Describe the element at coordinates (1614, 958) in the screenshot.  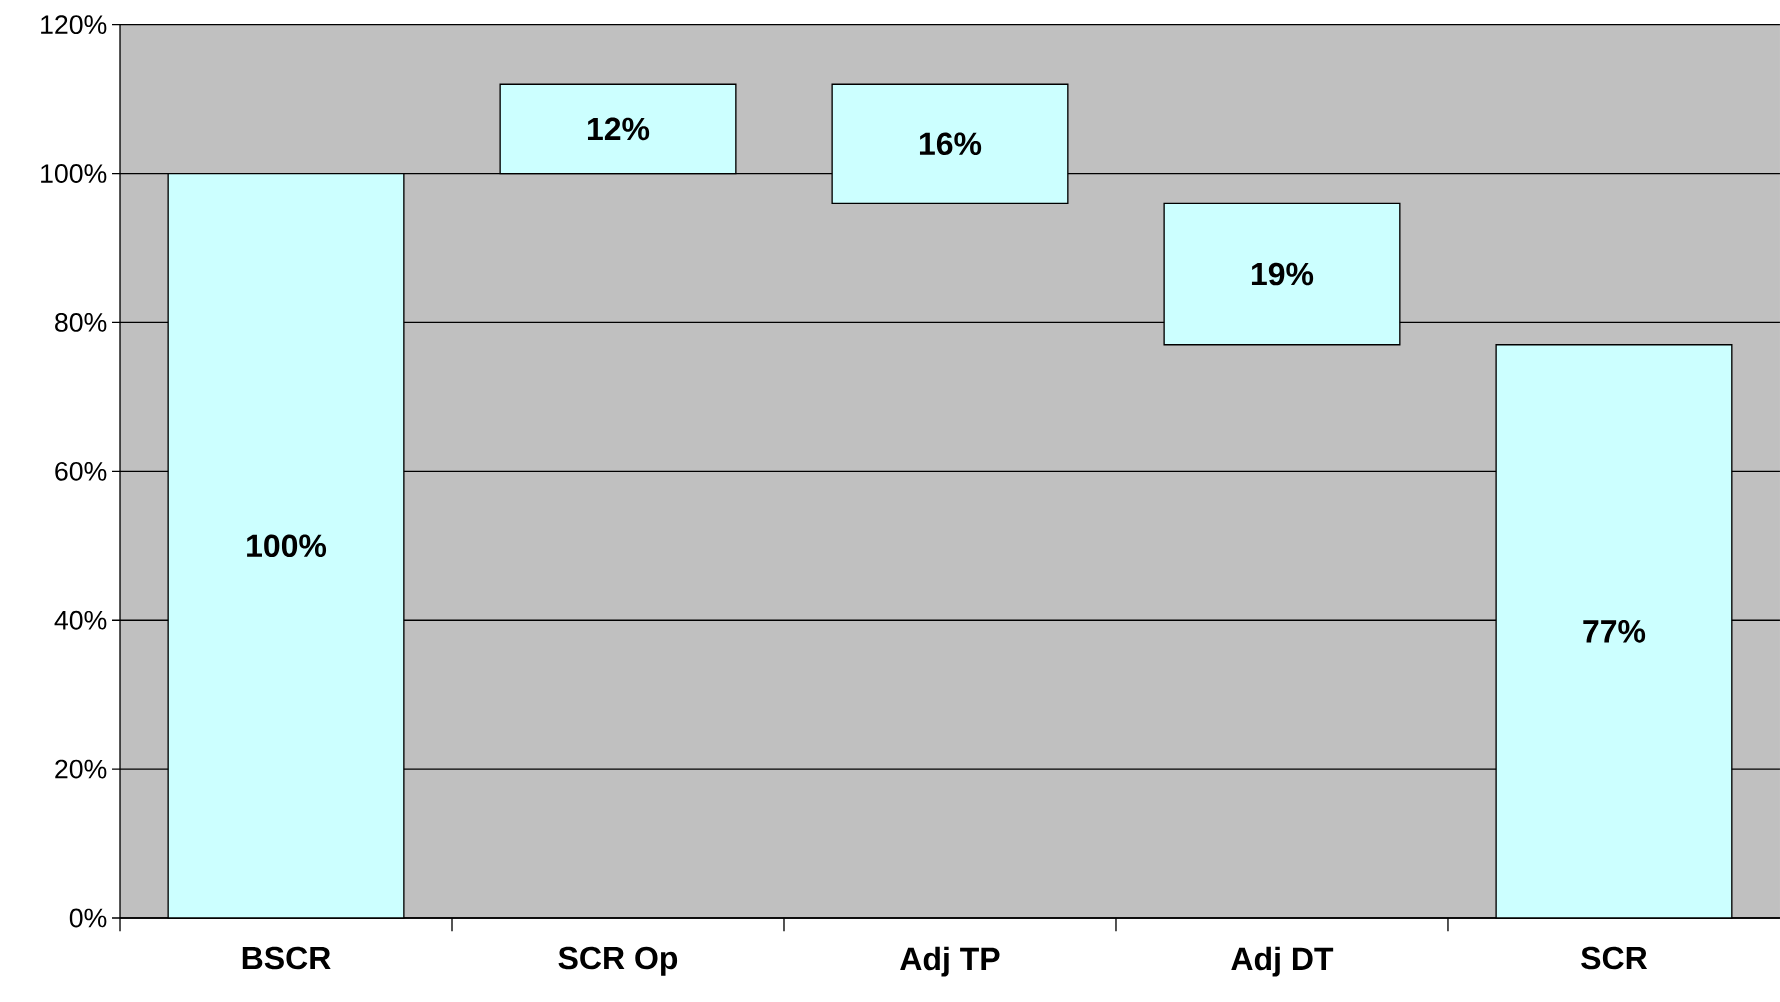
I see `x-tick-label: SCR` at that location.